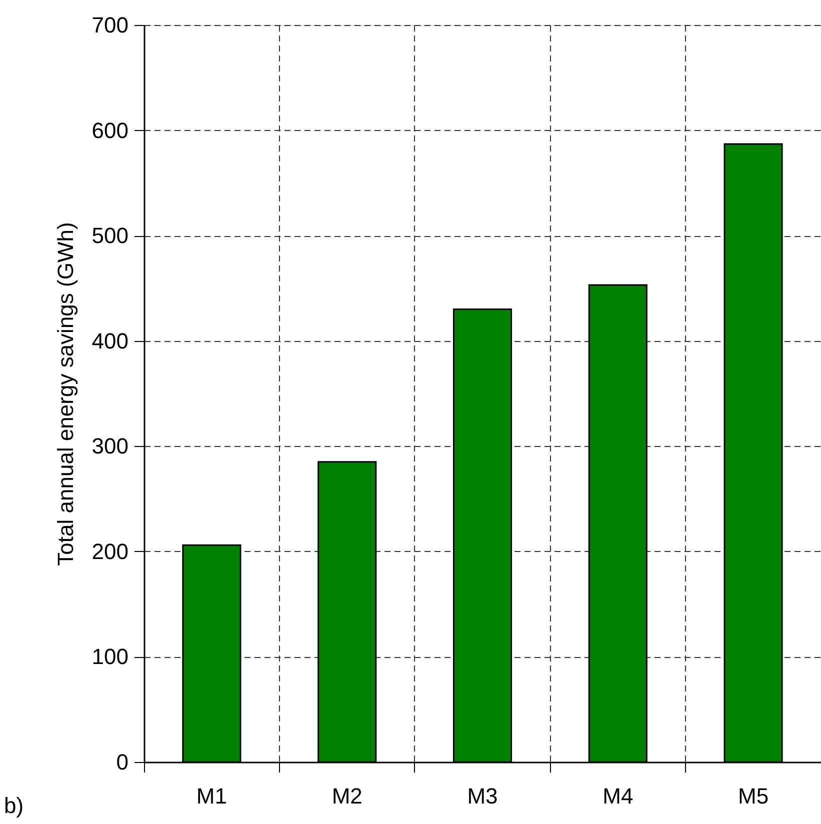 This screenshot has height=824, width=821. Describe the element at coordinates (482, 796) in the screenshot. I see `x-tick-label: M3` at that location.